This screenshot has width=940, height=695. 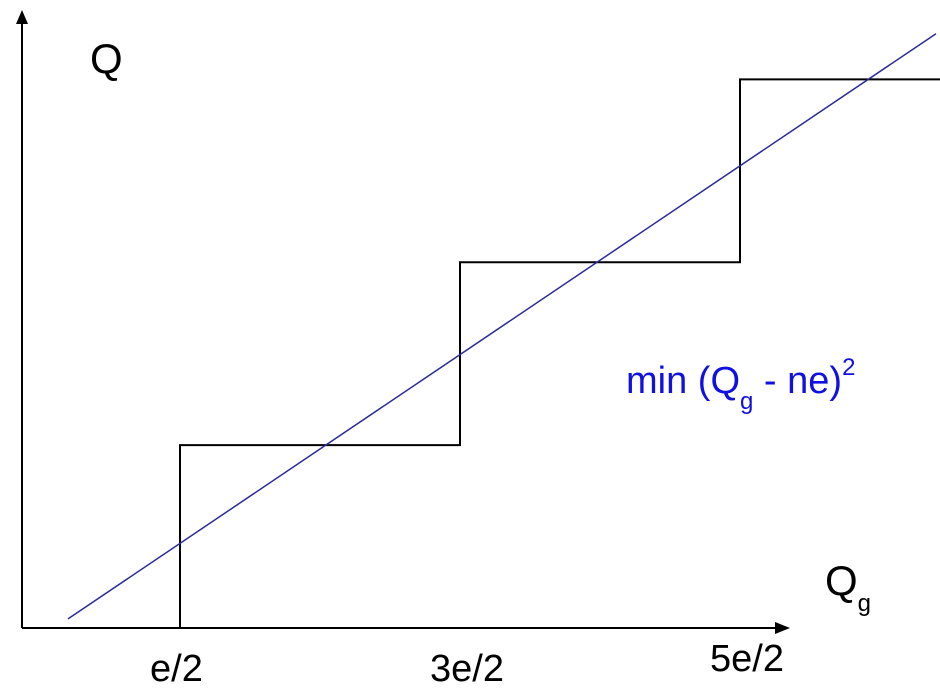 I want to click on y-axis-label: Q, so click(x=106, y=58).